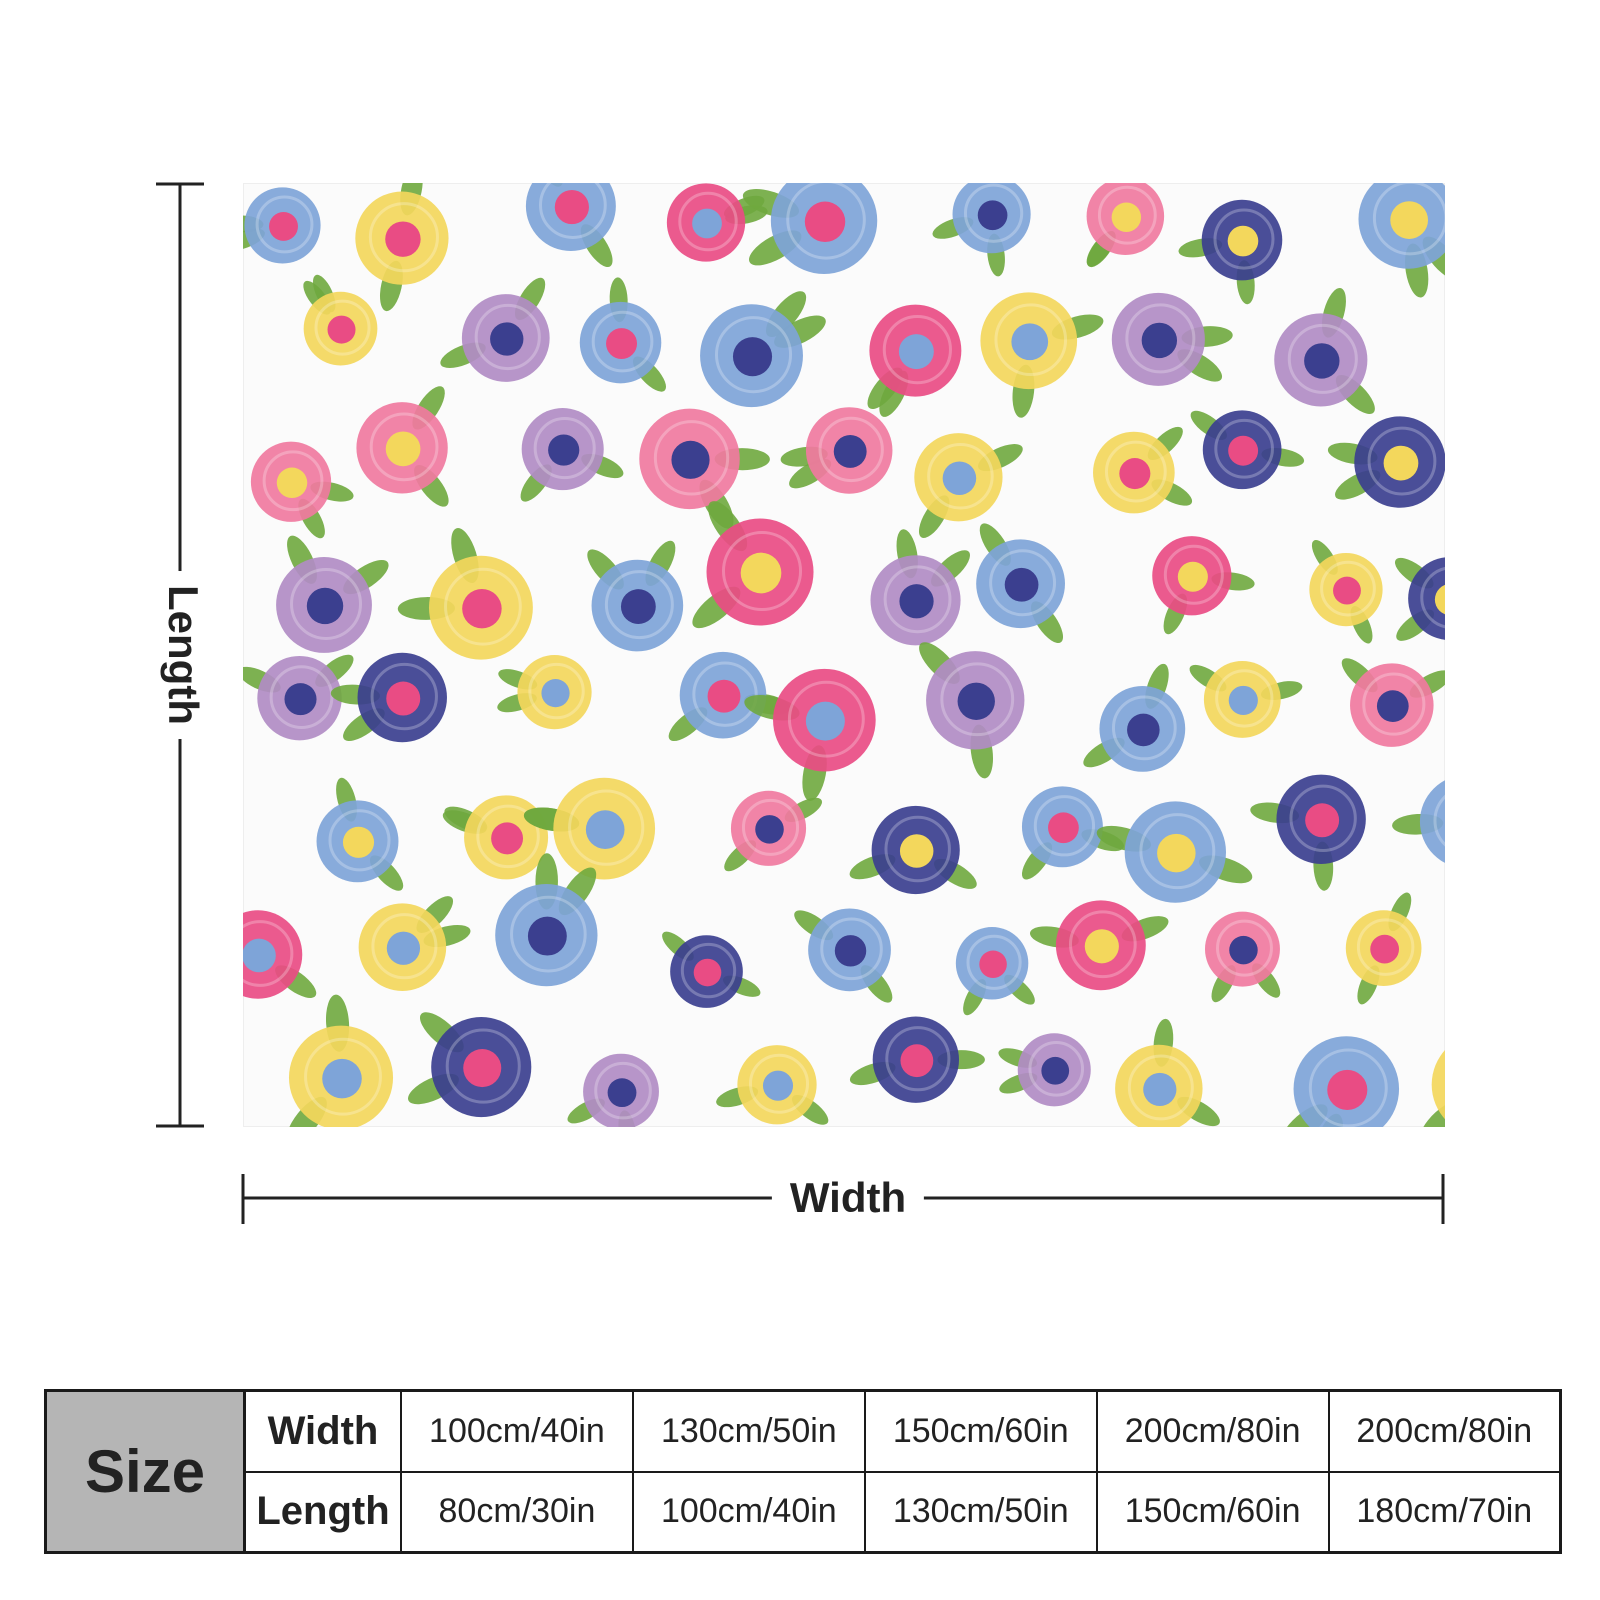 This screenshot has height=1600, width=1600. Describe the element at coordinates (980, 1431) in the screenshot. I see `width-cell: 150cm/60in` at that location.